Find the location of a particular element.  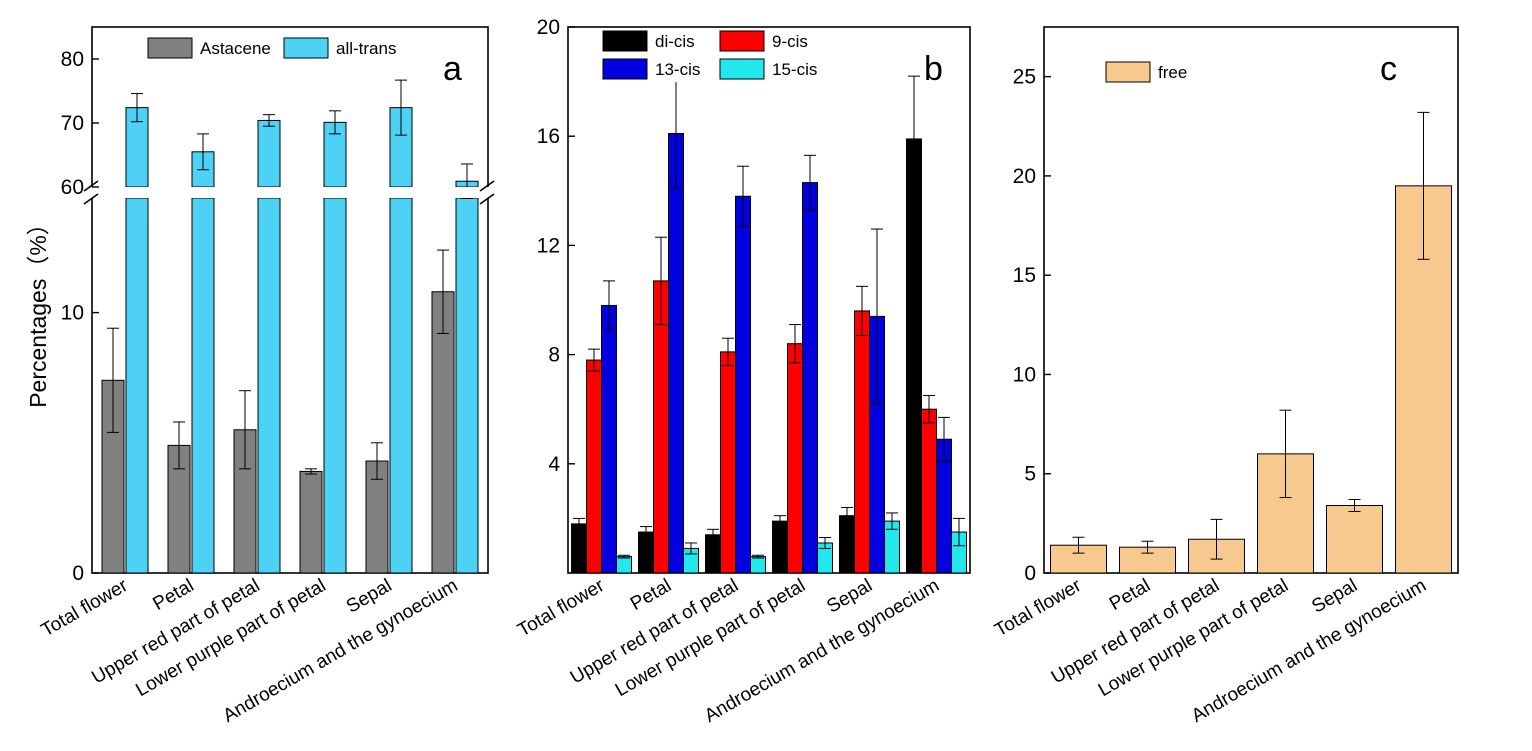

y-tick-label: 25 is located at coordinates (1024, 77).